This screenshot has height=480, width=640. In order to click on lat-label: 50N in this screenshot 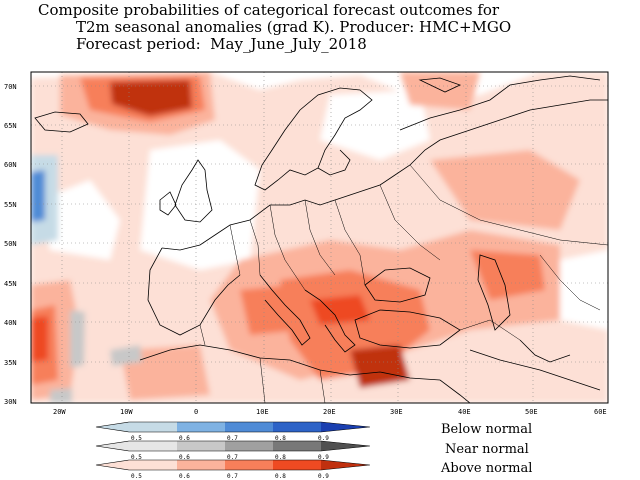, I will do `click(10, 244)`.